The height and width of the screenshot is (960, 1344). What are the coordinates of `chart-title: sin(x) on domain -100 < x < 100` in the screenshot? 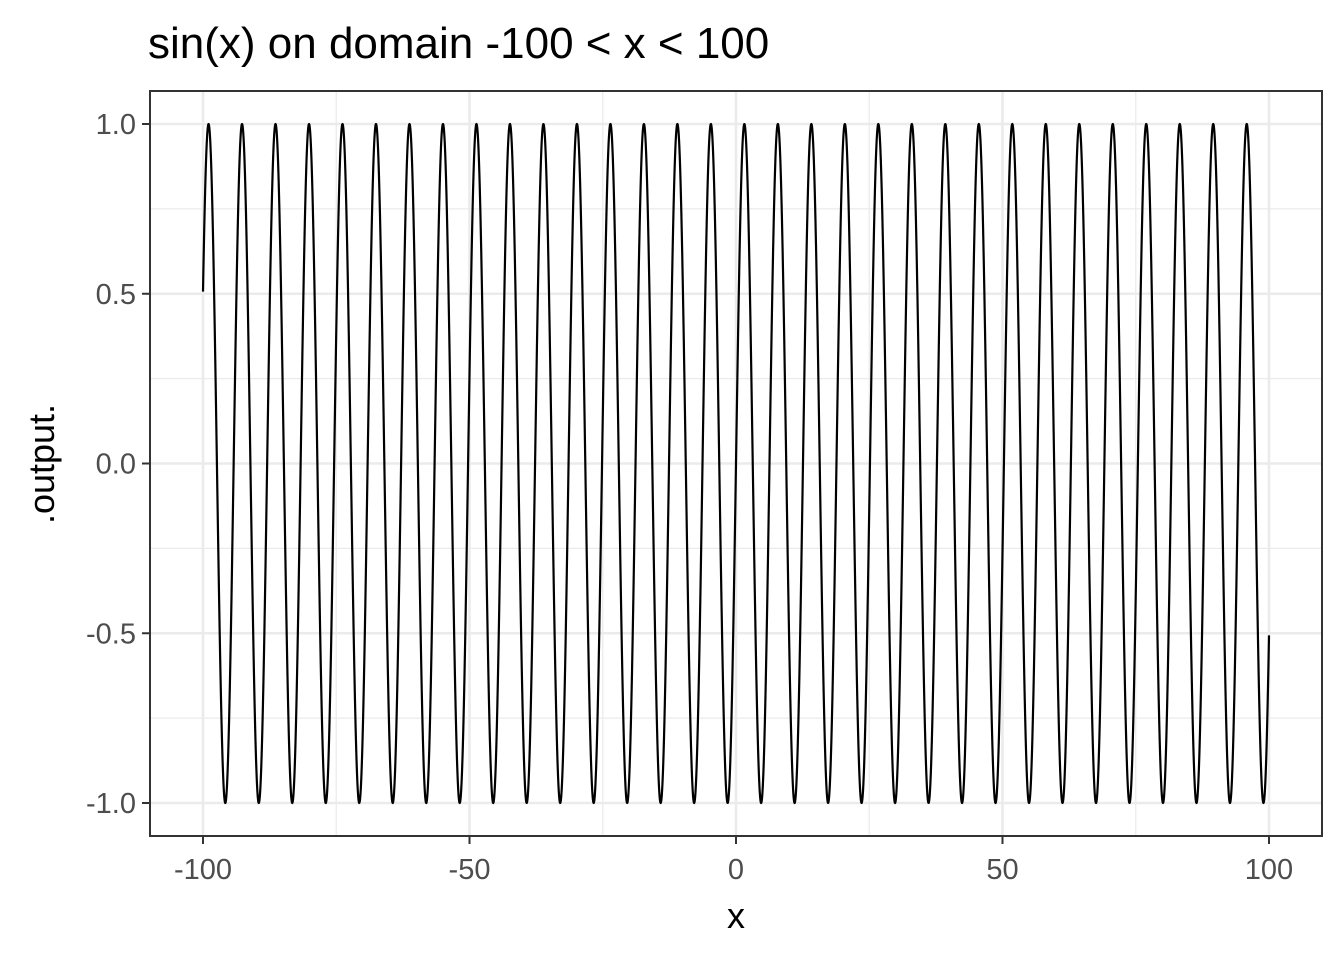 It's located at (458, 43).